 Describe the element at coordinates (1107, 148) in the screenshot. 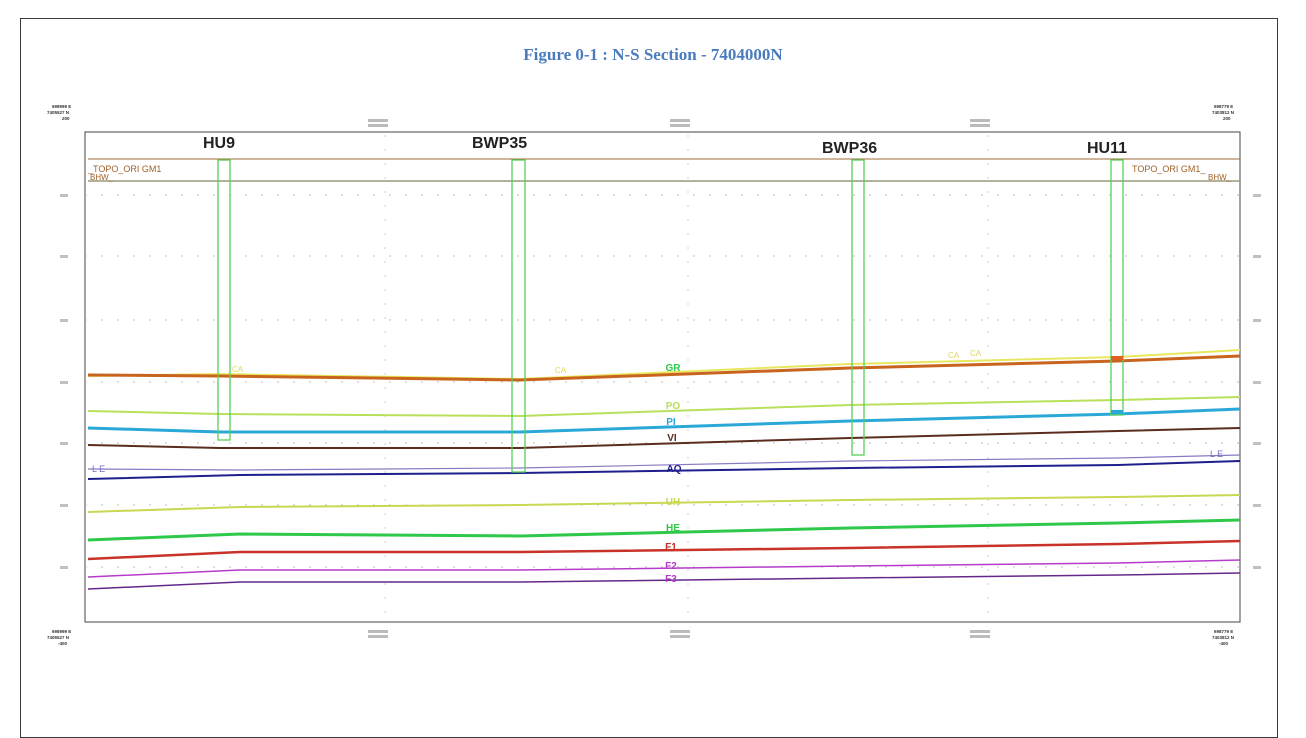

I see `drillhole-hu11-label: HU11` at that location.